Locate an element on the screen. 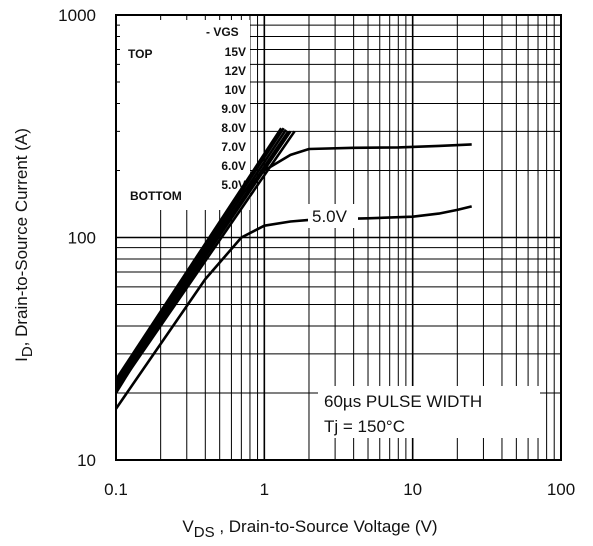  legend-entry: 15V is located at coordinates (235, 52).